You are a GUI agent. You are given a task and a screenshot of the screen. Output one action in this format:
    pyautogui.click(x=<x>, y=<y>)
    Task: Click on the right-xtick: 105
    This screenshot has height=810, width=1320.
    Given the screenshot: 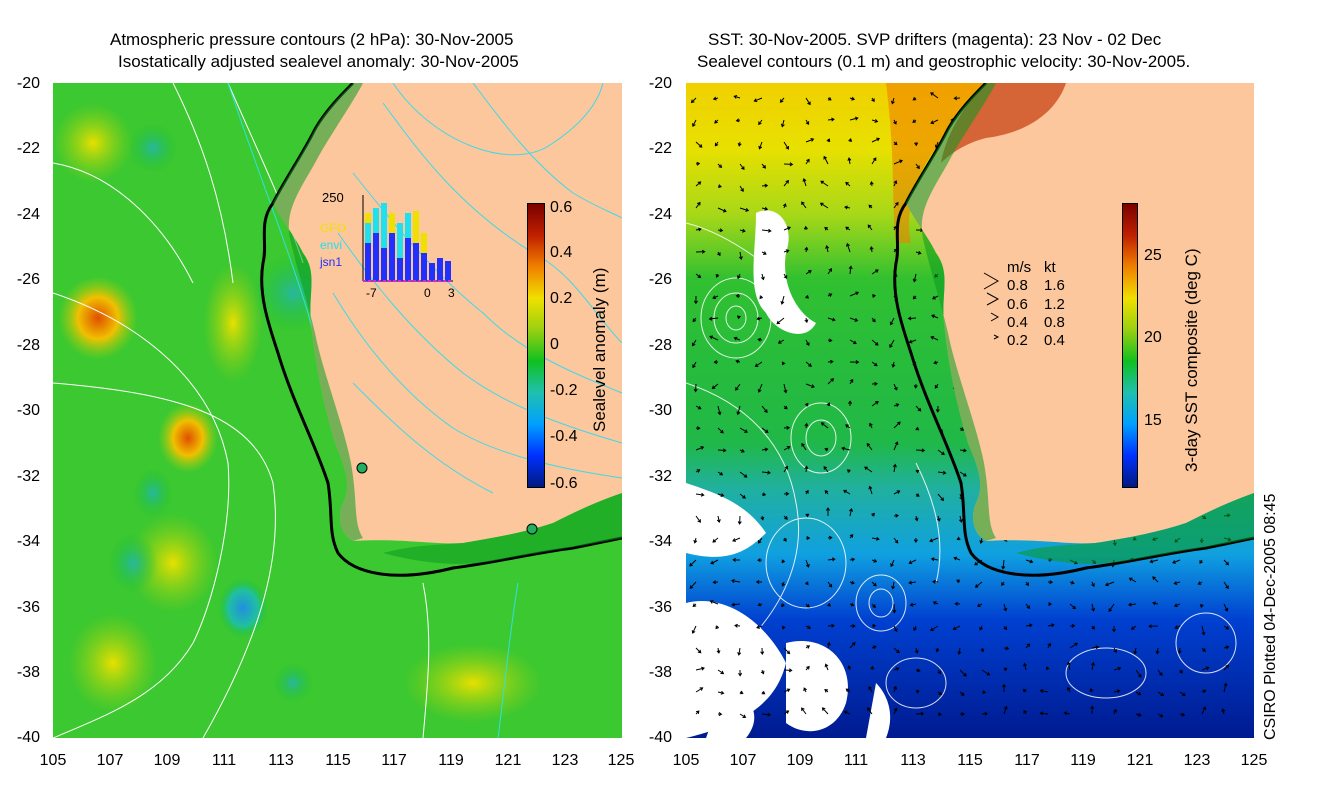 What is the action you would take?
    pyautogui.click(x=686, y=760)
    